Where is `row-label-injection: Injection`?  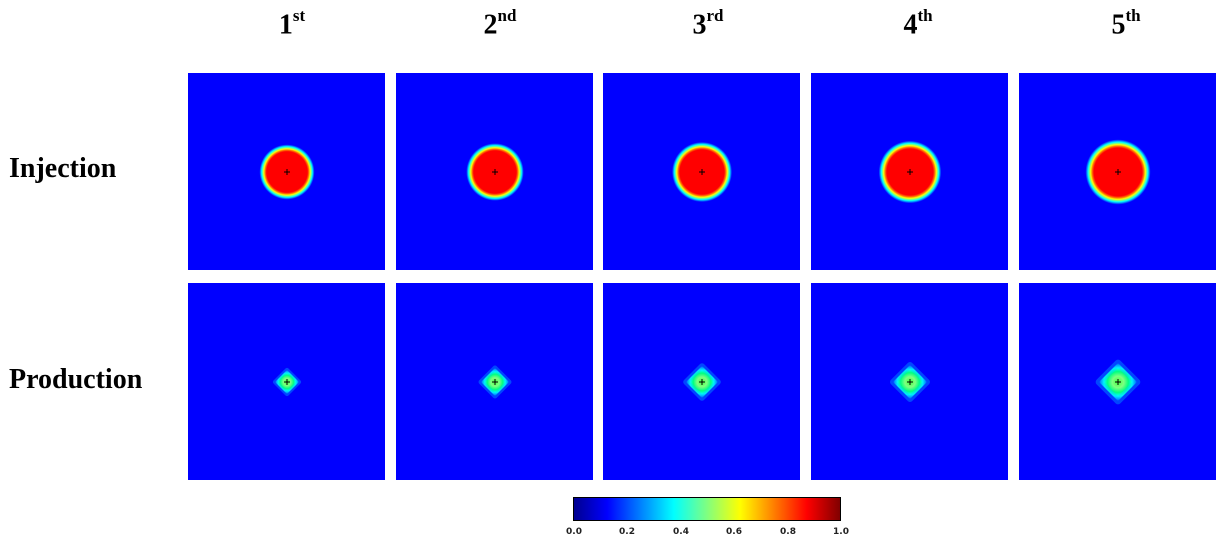
row-label-injection: Injection is located at coordinates (63, 168).